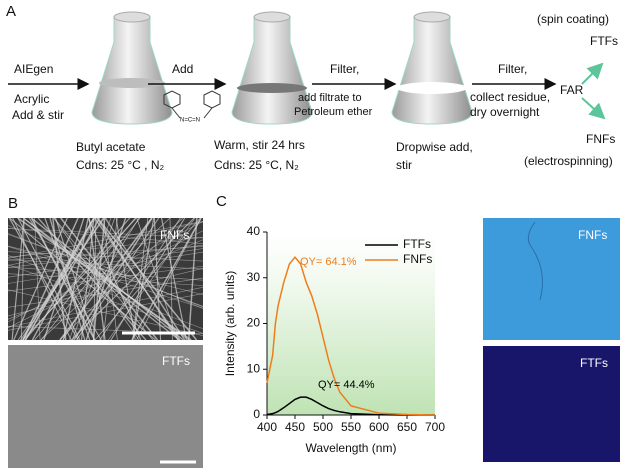  I want to click on y-tick-label: 40, so click(254, 231).